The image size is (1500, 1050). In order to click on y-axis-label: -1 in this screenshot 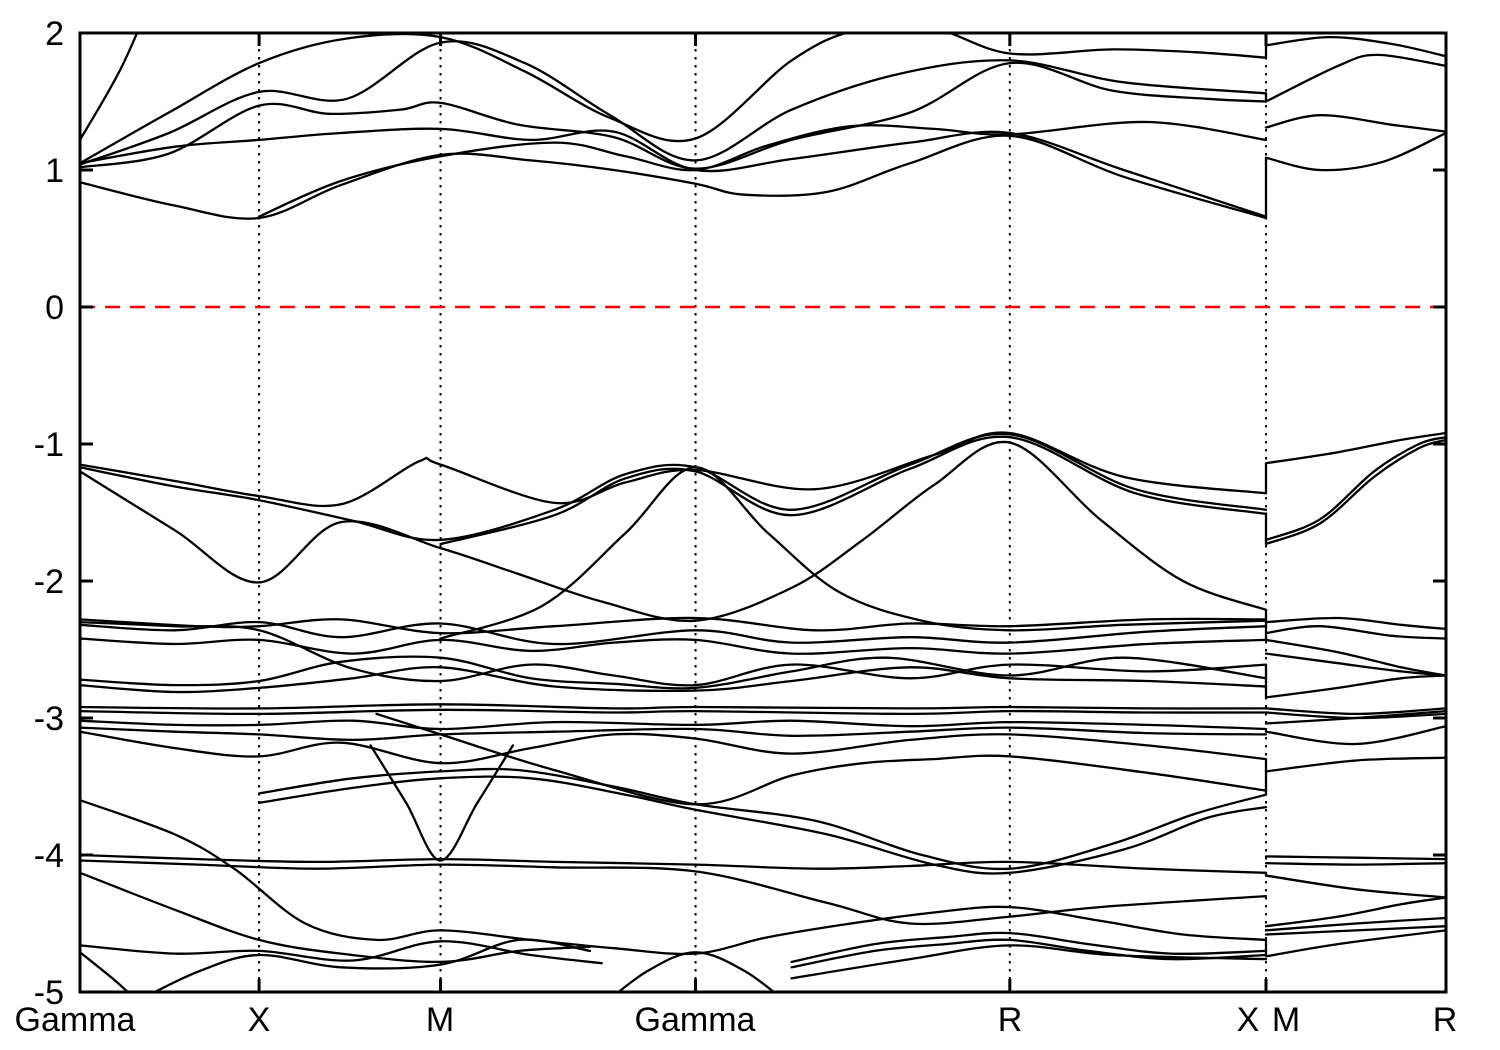, I will do `click(49, 445)`.